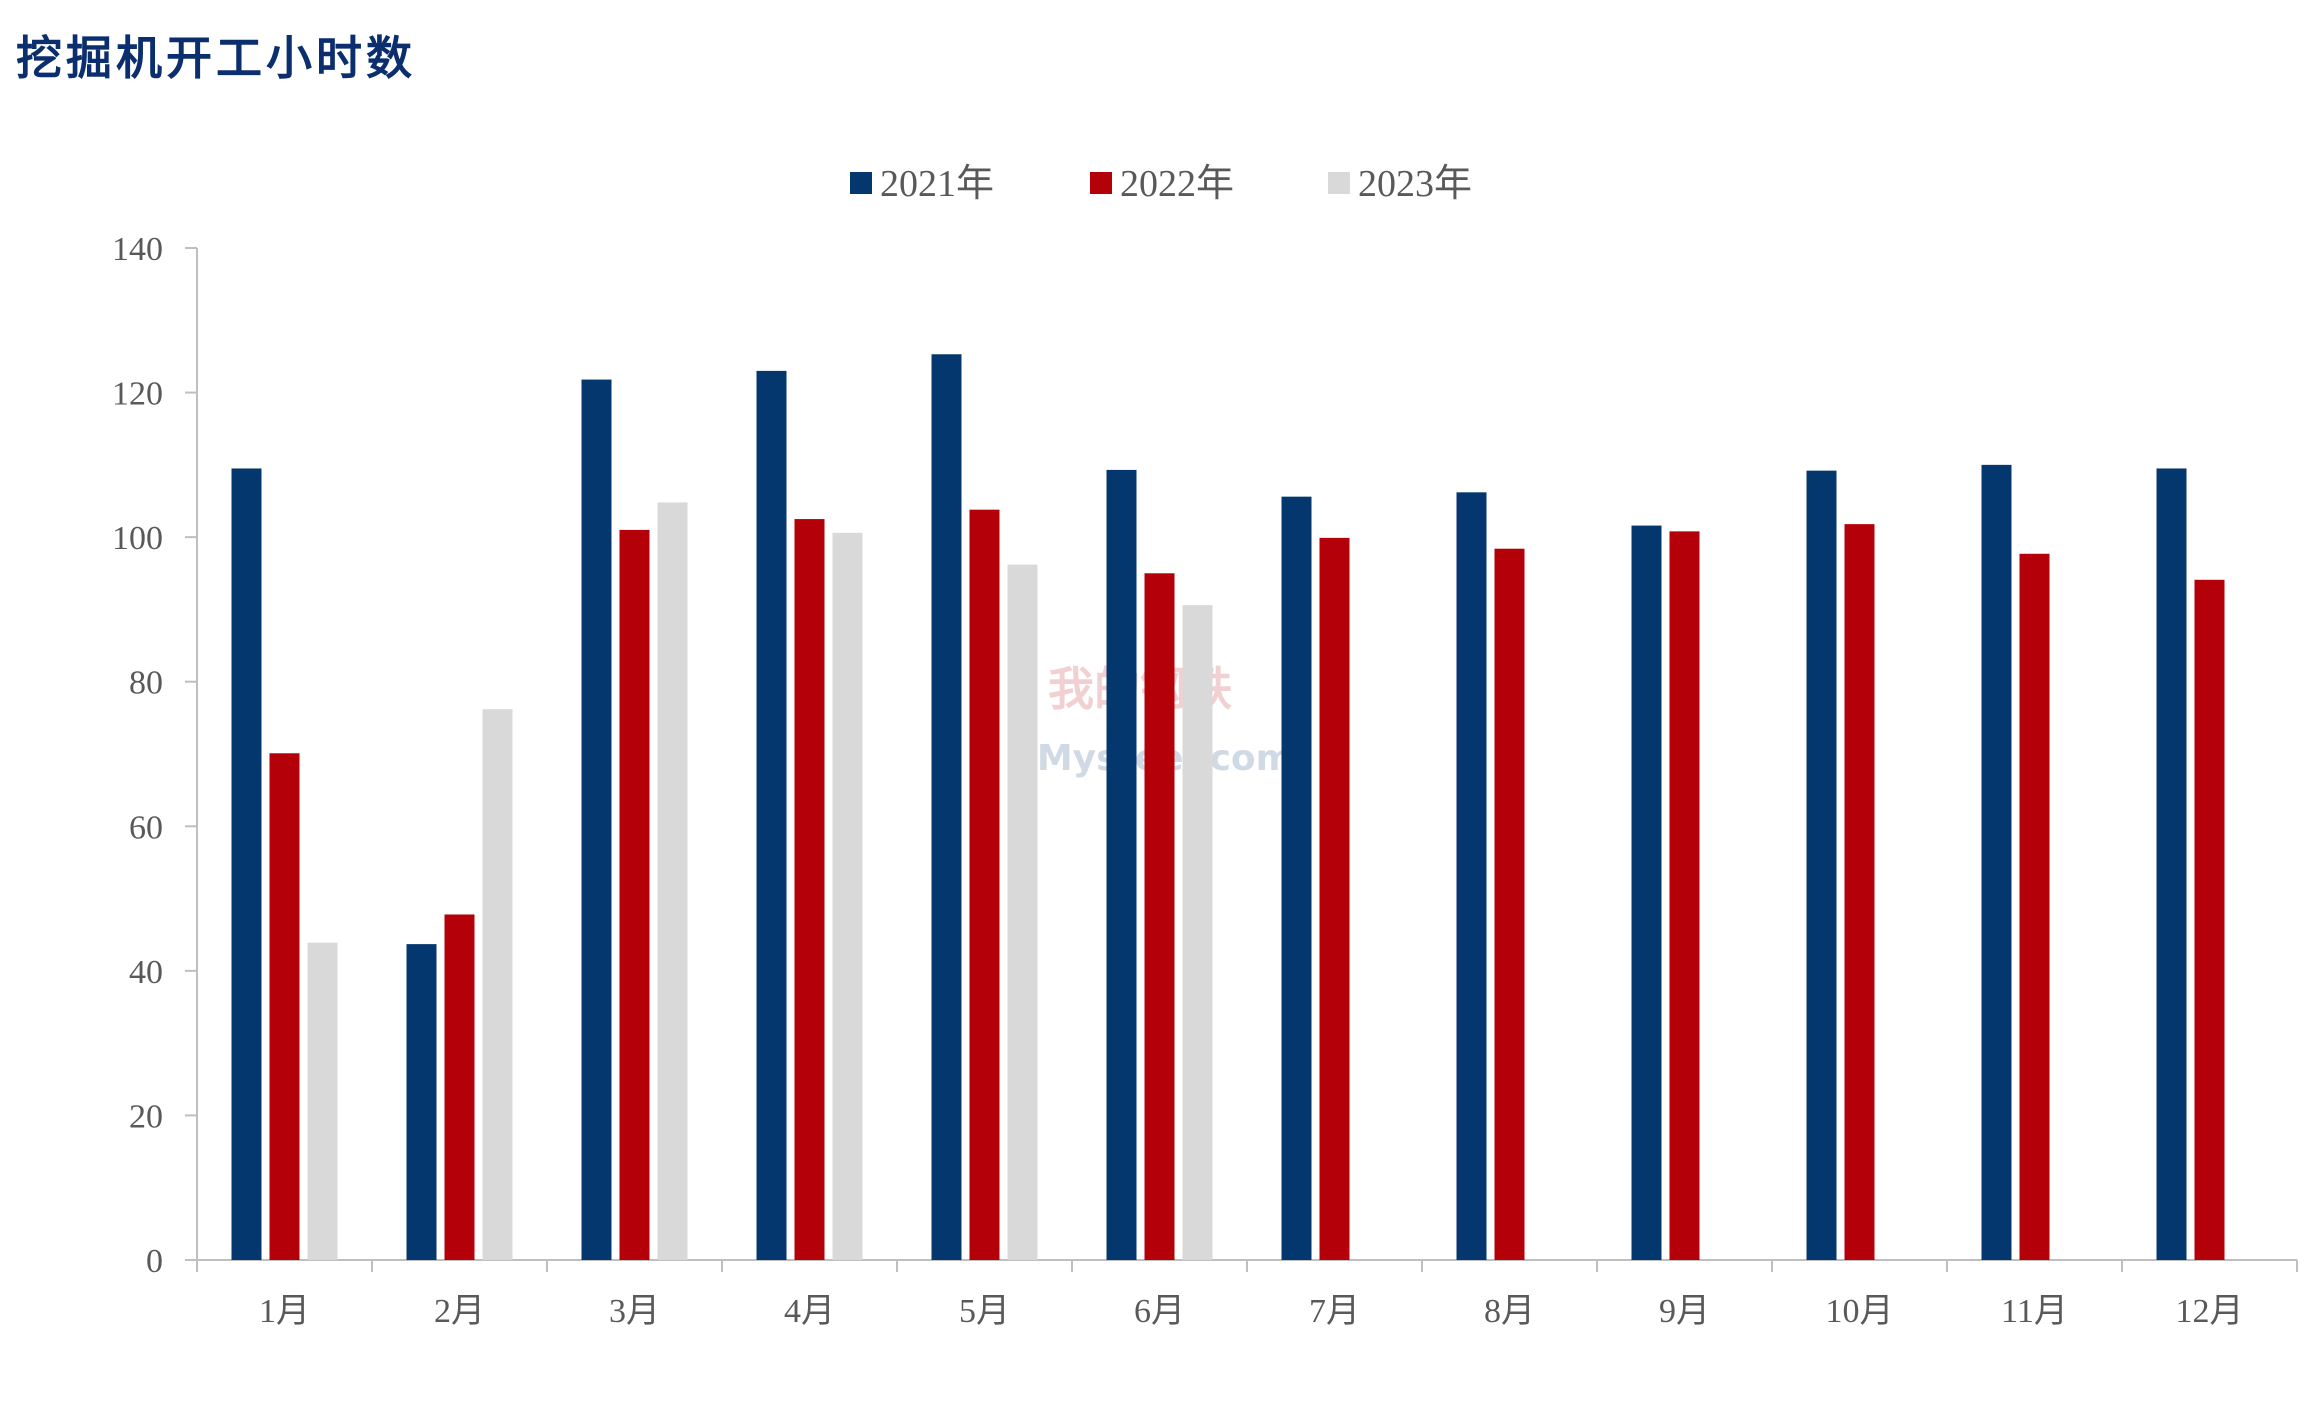  Describe the element at coordinates (2171, 864) in the screenshot. I see `bar-2021年-12月` at that location.